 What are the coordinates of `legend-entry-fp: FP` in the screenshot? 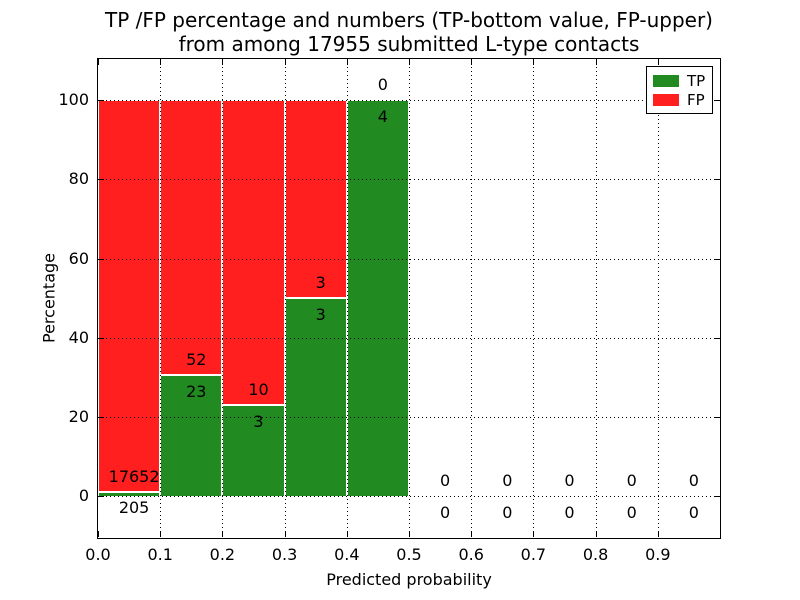 It's located at (679, 99).